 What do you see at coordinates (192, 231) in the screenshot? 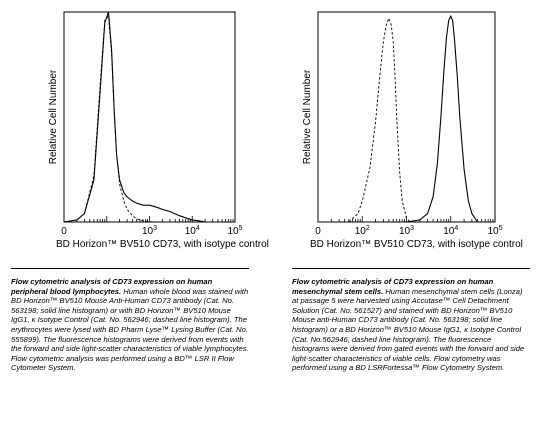
I see `left-x-tick-label-2: 10⁴` at bounding box center [192, 231].